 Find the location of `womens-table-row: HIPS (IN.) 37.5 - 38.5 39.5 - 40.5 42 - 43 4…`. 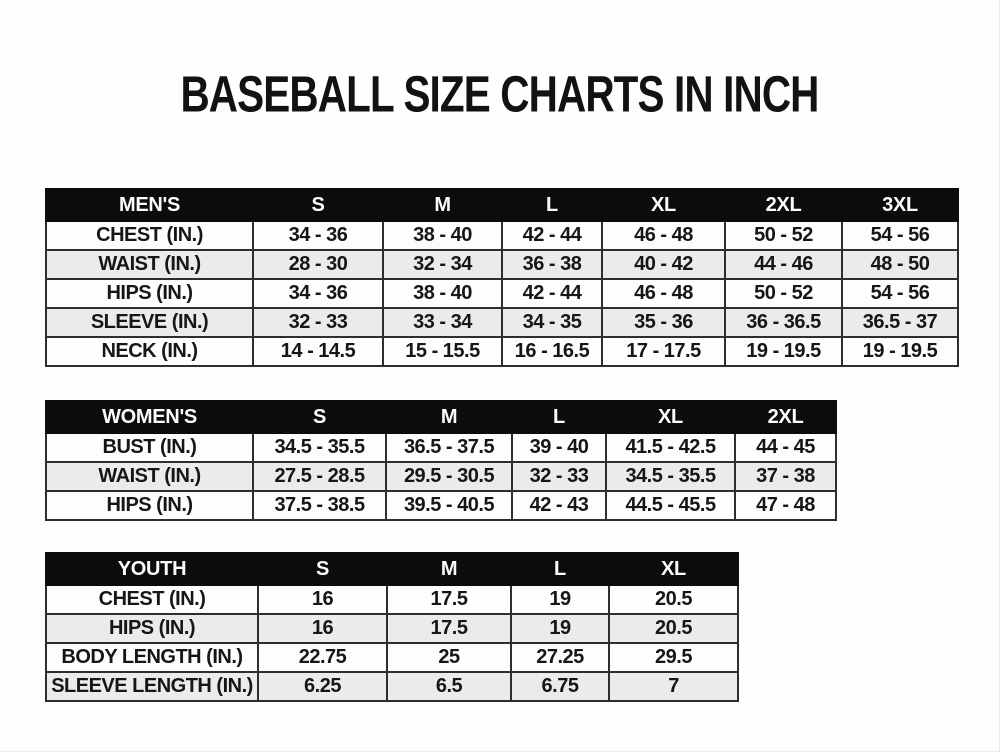

womens-table-row: HIPS (IN.) 37.5 - 38.5 39.5 - 40.5 42 - 43 4… is located at coordinates (441, 505).